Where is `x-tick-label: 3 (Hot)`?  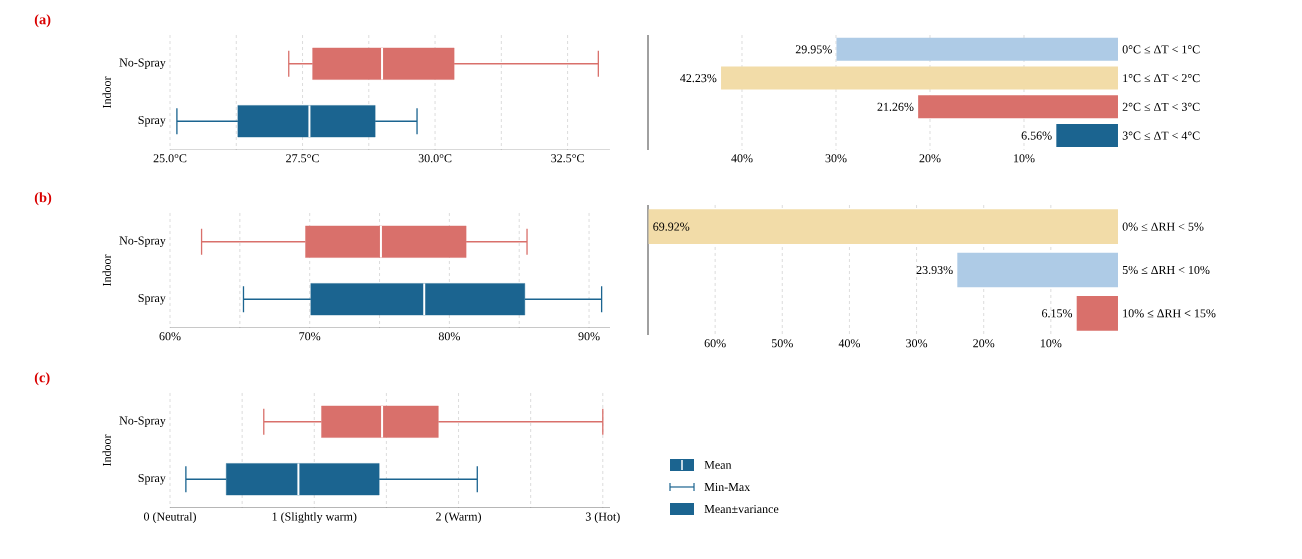 x-tick-label: 3 (Hot) is located at coordinates (602, 518).